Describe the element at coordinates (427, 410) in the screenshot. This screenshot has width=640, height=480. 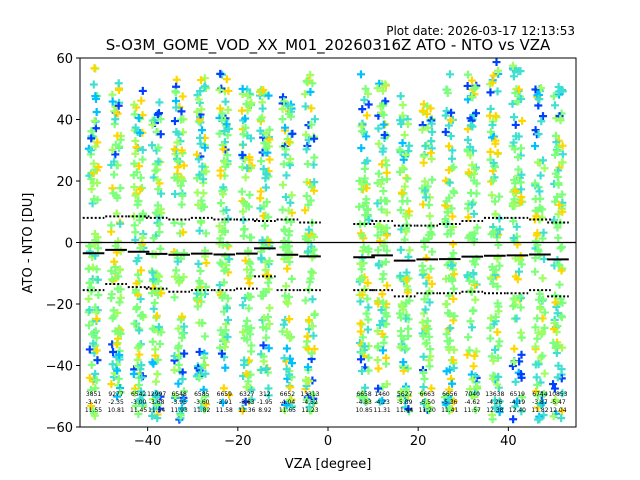
I see `bin-stat-14-2: 11.20` at that location.